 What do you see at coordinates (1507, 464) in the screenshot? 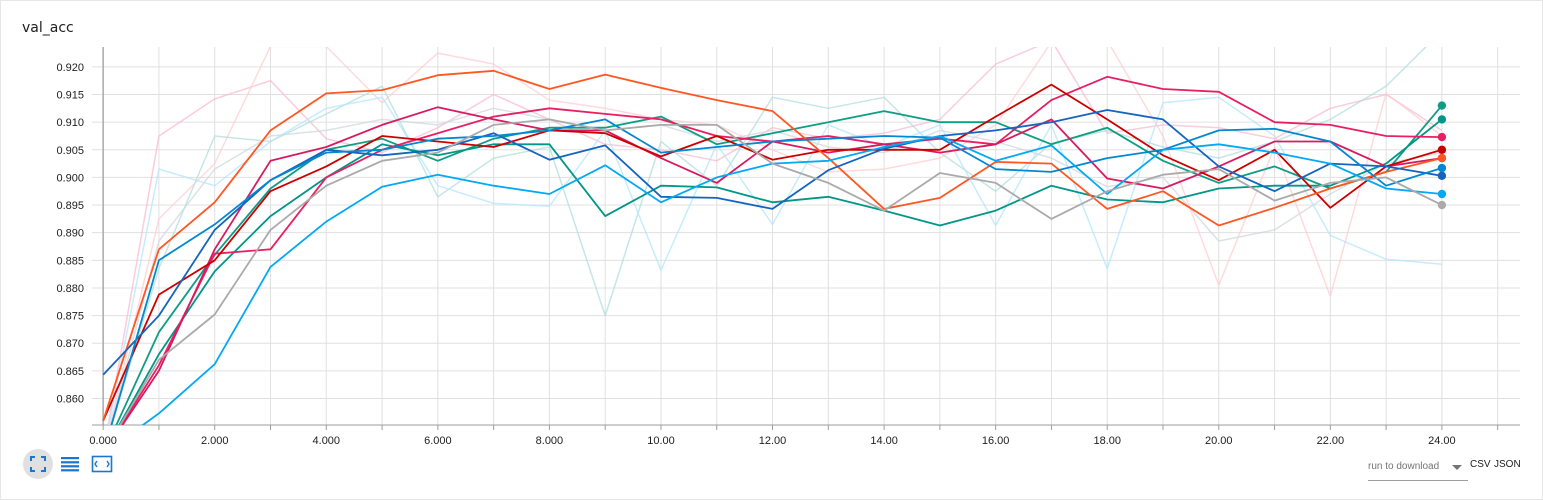
I see `download-json-link: JSON` at bounding box center [1507, 464].